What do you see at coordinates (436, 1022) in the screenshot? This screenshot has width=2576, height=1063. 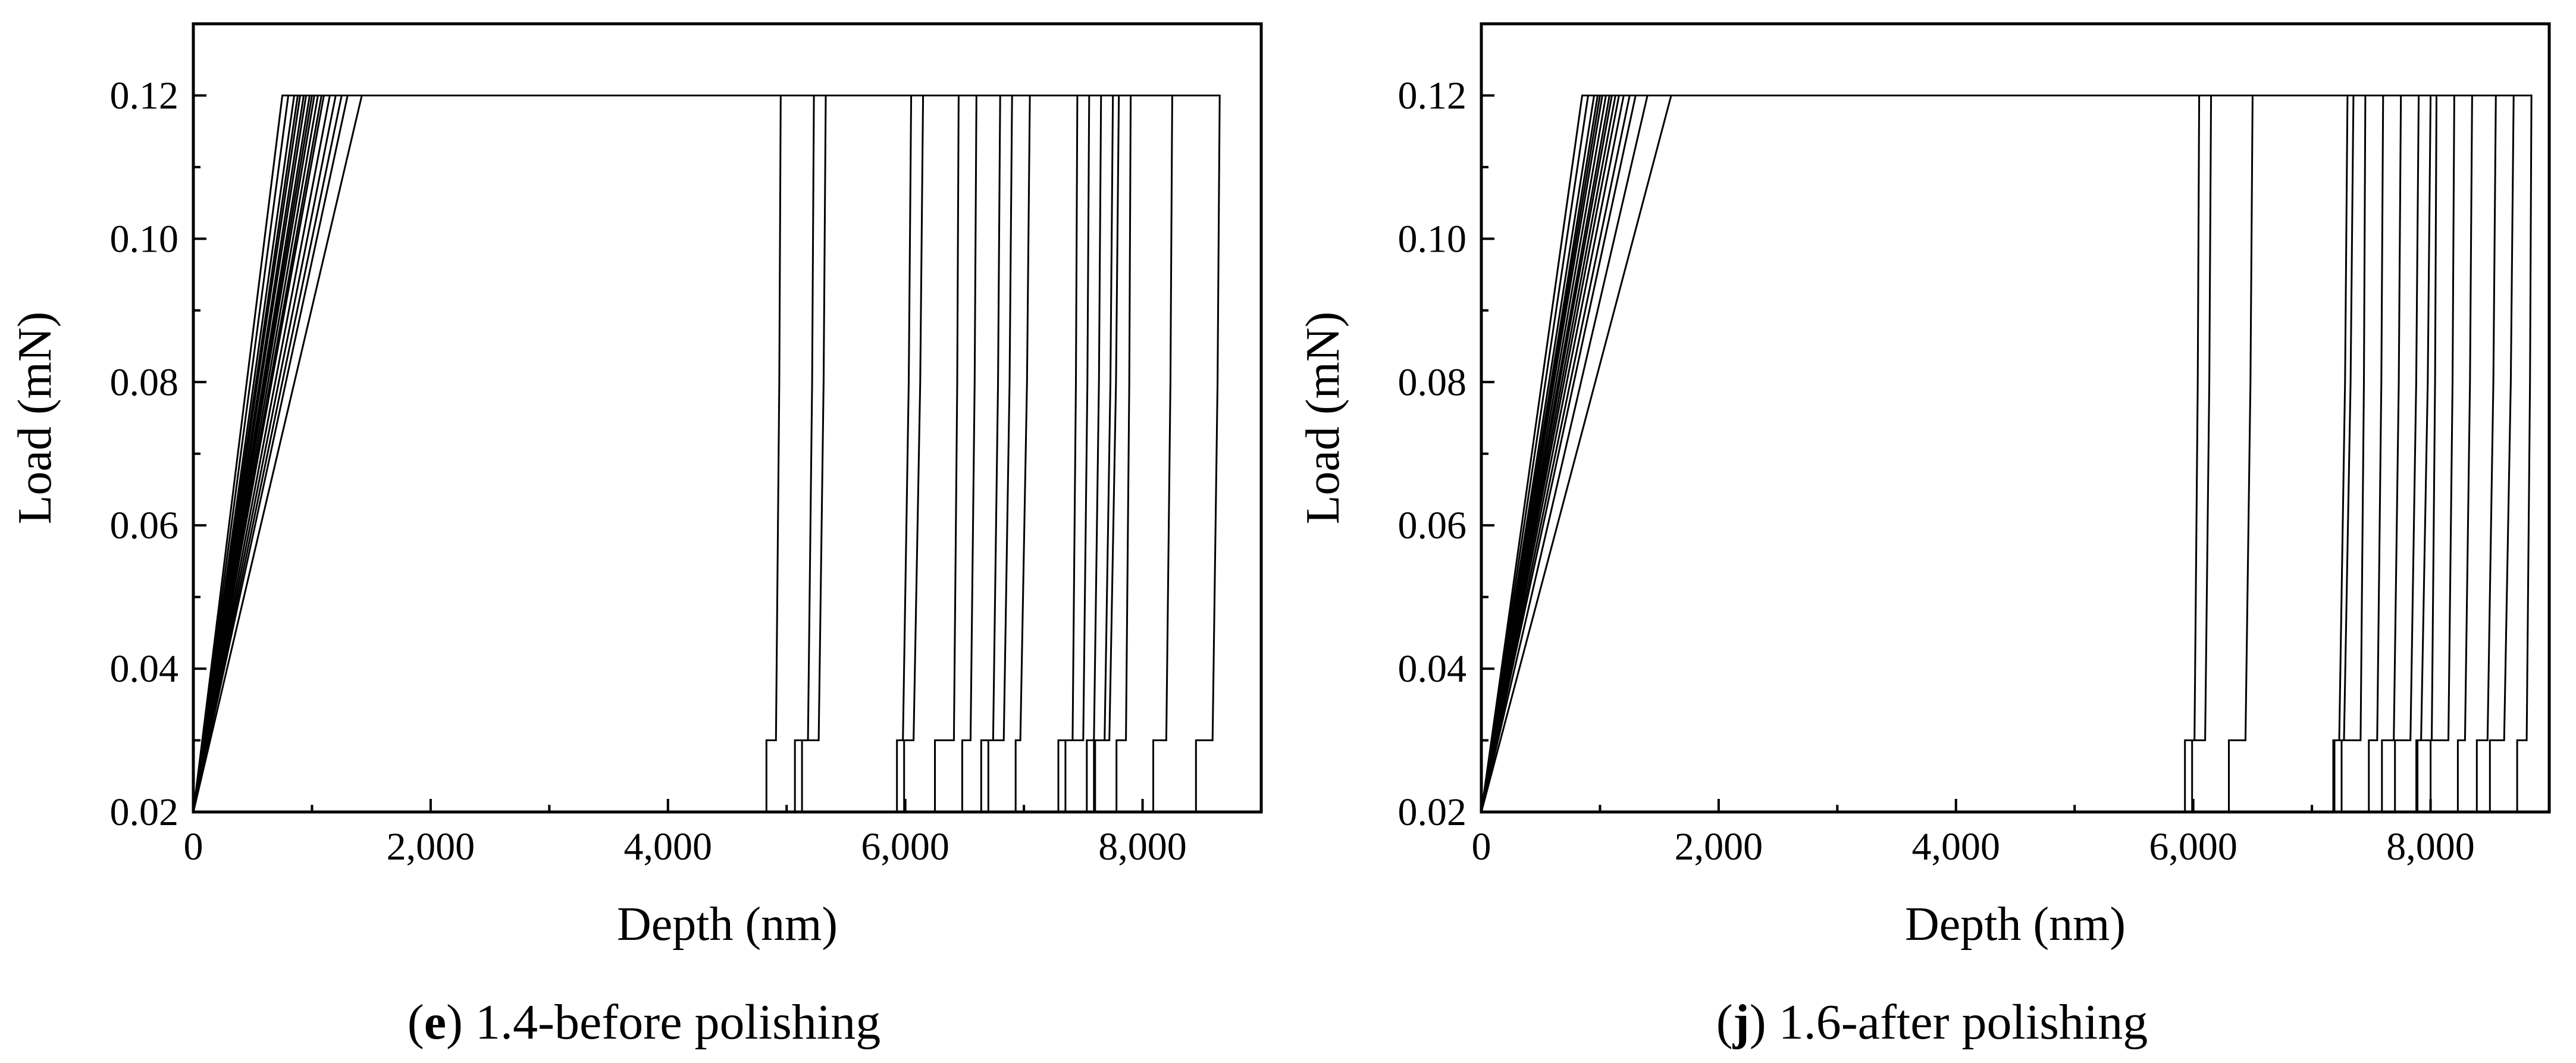 I see `caption-letter: e` at bounding box center [436, 1022].